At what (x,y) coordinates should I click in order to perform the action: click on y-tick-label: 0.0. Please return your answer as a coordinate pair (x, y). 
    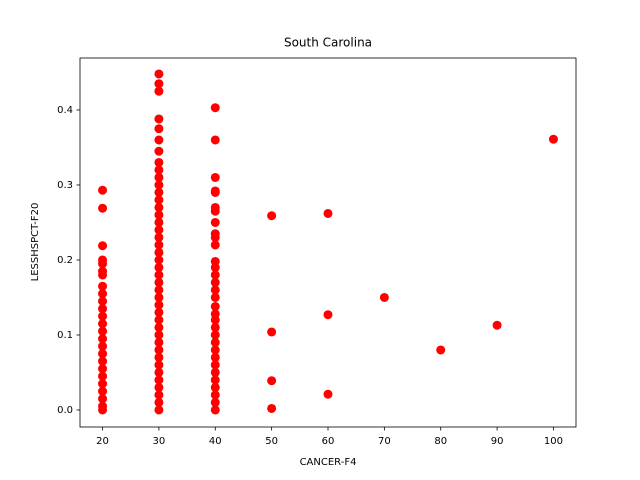
    Looking at the image, I should click on (65, 410).